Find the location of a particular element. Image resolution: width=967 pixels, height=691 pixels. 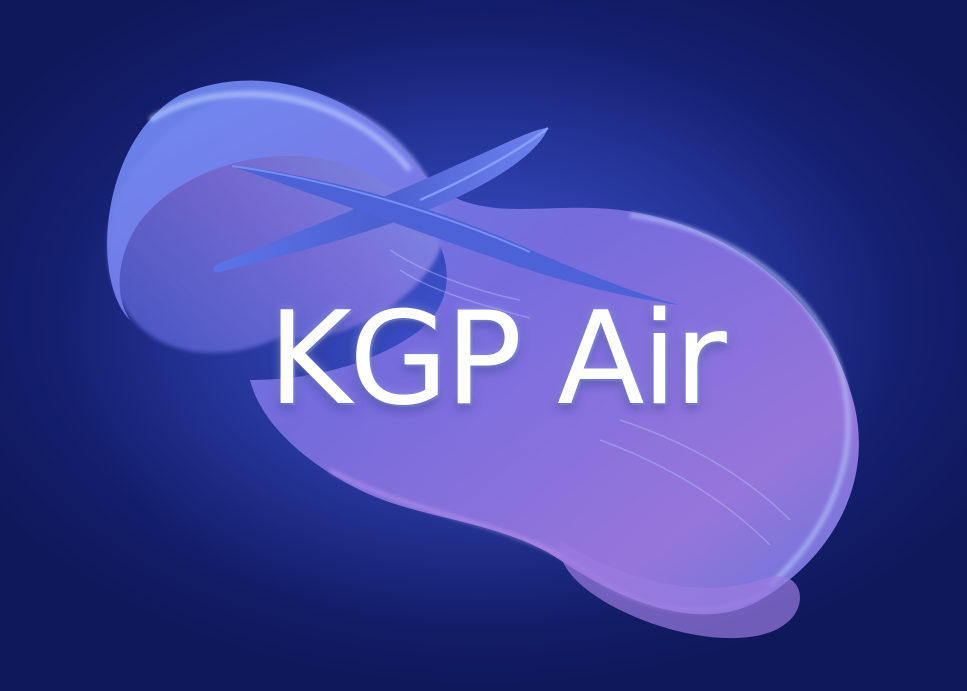

airplane-icon is located at coordinates (446, 216).